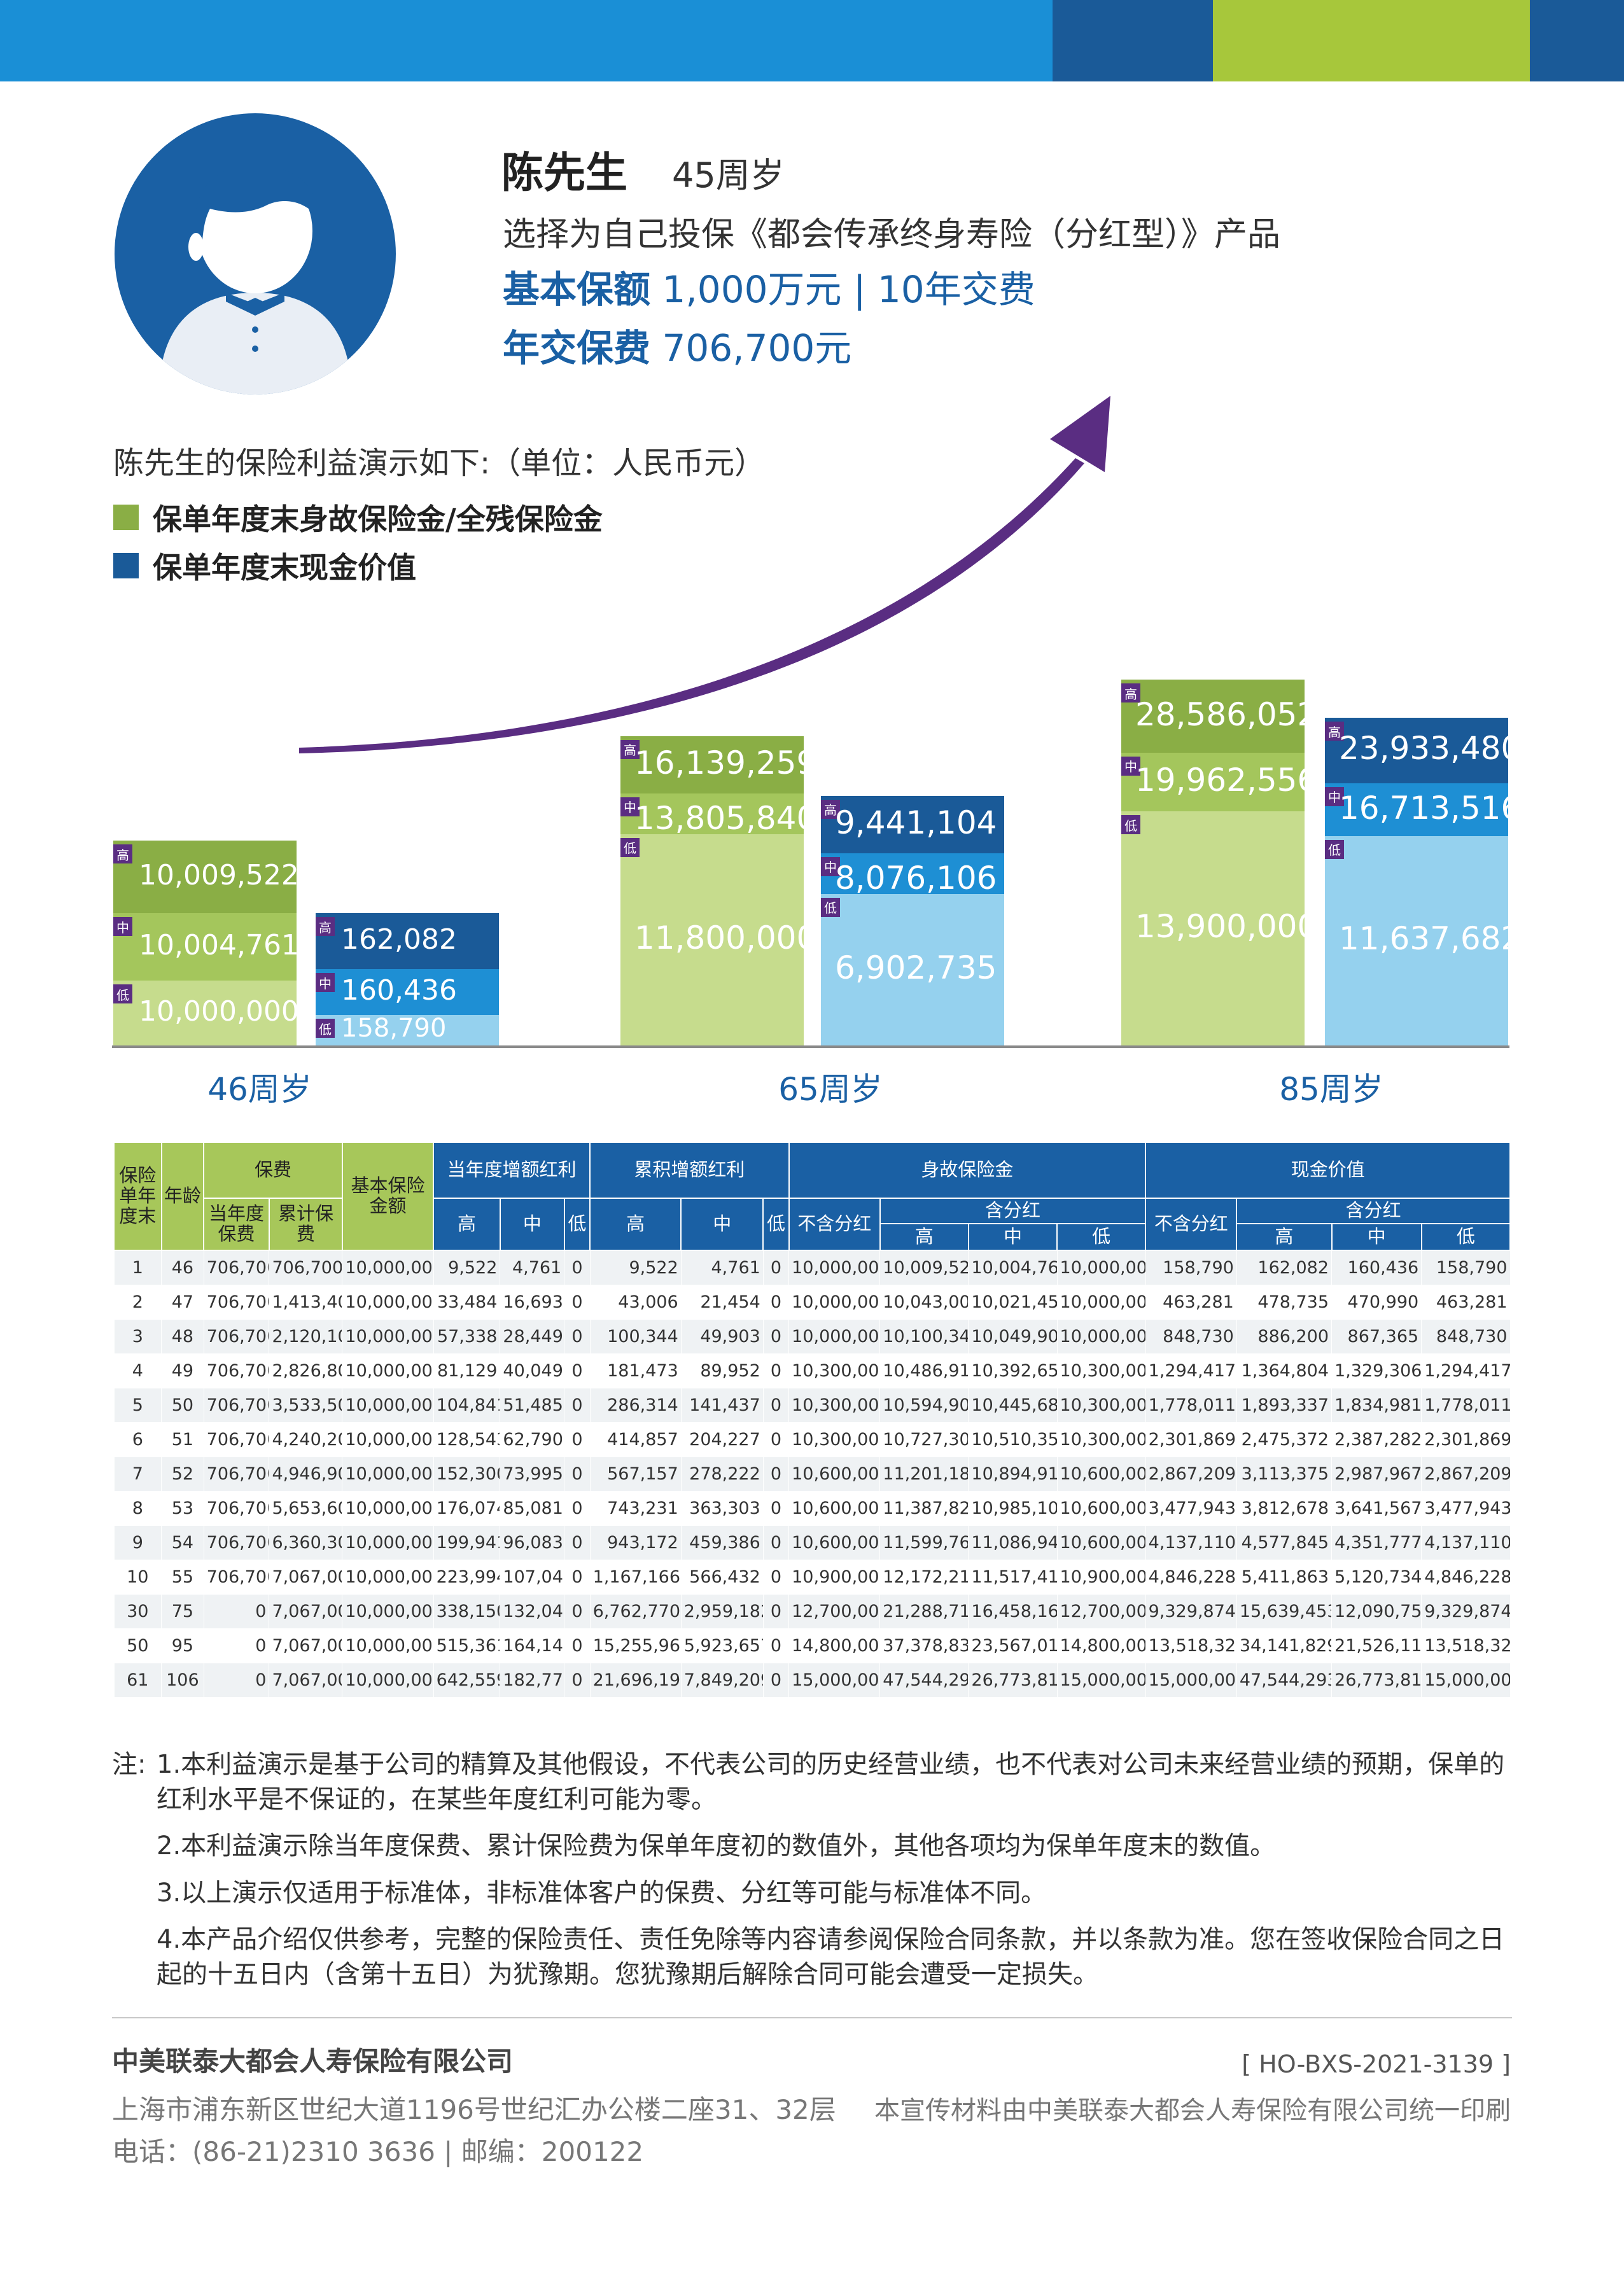 Image resolution: width=1624 pixels, height=2278 pixels. What do you see at coordinates (722, 1439) in the screenshot?
I see `table-cell: 204,227` at bounding box center [722, 1439].